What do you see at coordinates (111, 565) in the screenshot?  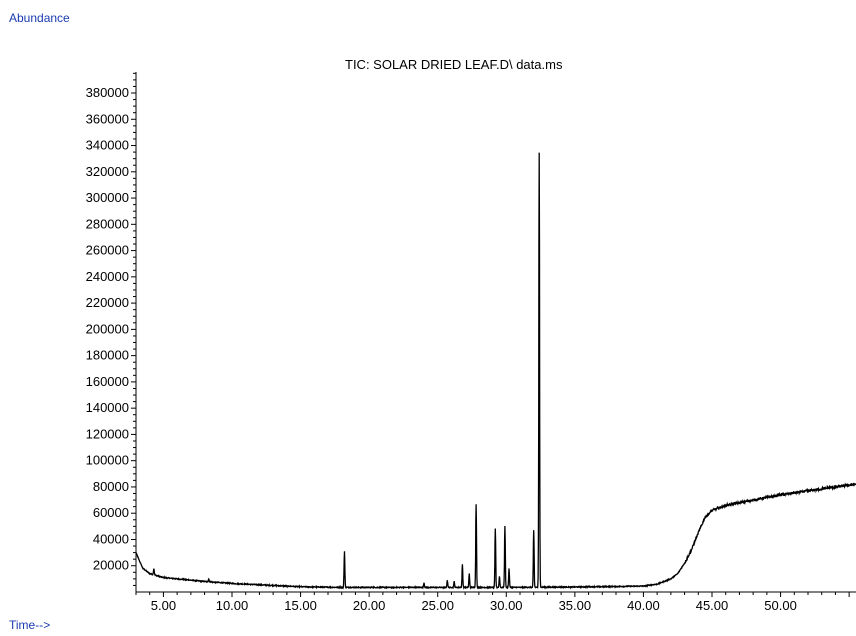 I see `y-tick-label: 20000` at bounding box center [111, 565].